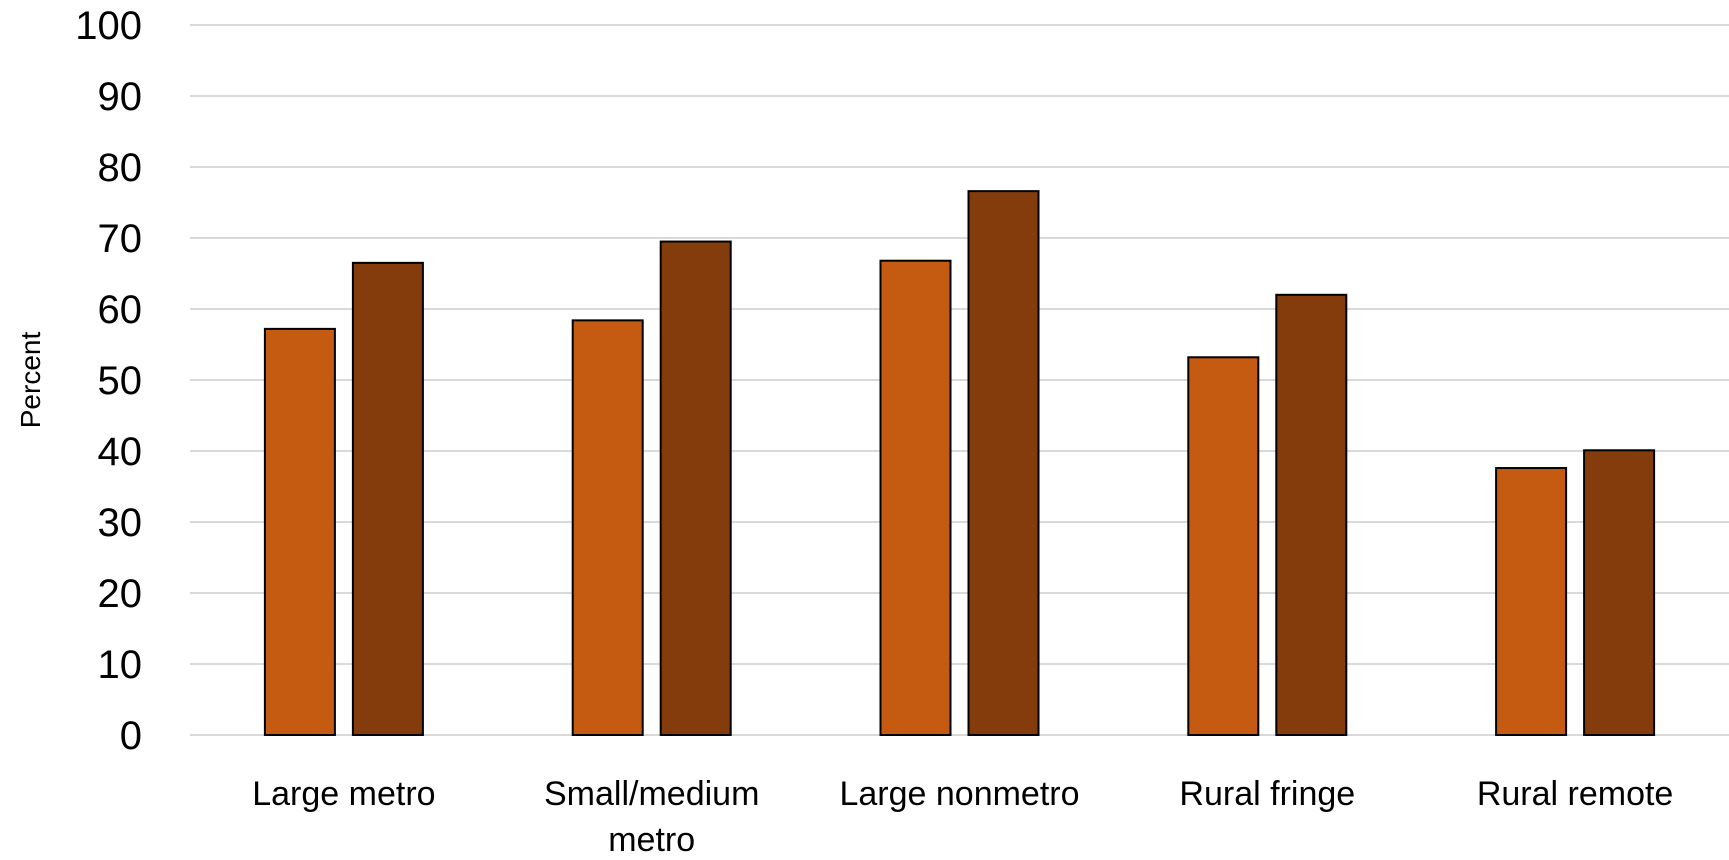  What do you see at coordinates (120, 523) in the screenshot?
I see `y-tick-label: 30` at bounding box center [120, 523].